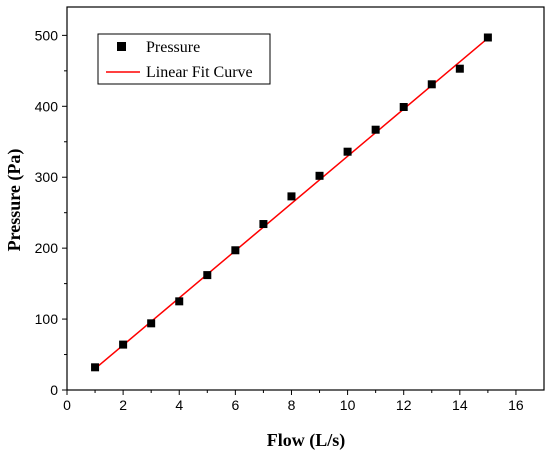 Image resolution: width=550 pixels, height=457 pixels. What do you see at coordinates (123, 405) in the screenshot?
I see `x-tick-label: 2` at bounding box center [123, 405].